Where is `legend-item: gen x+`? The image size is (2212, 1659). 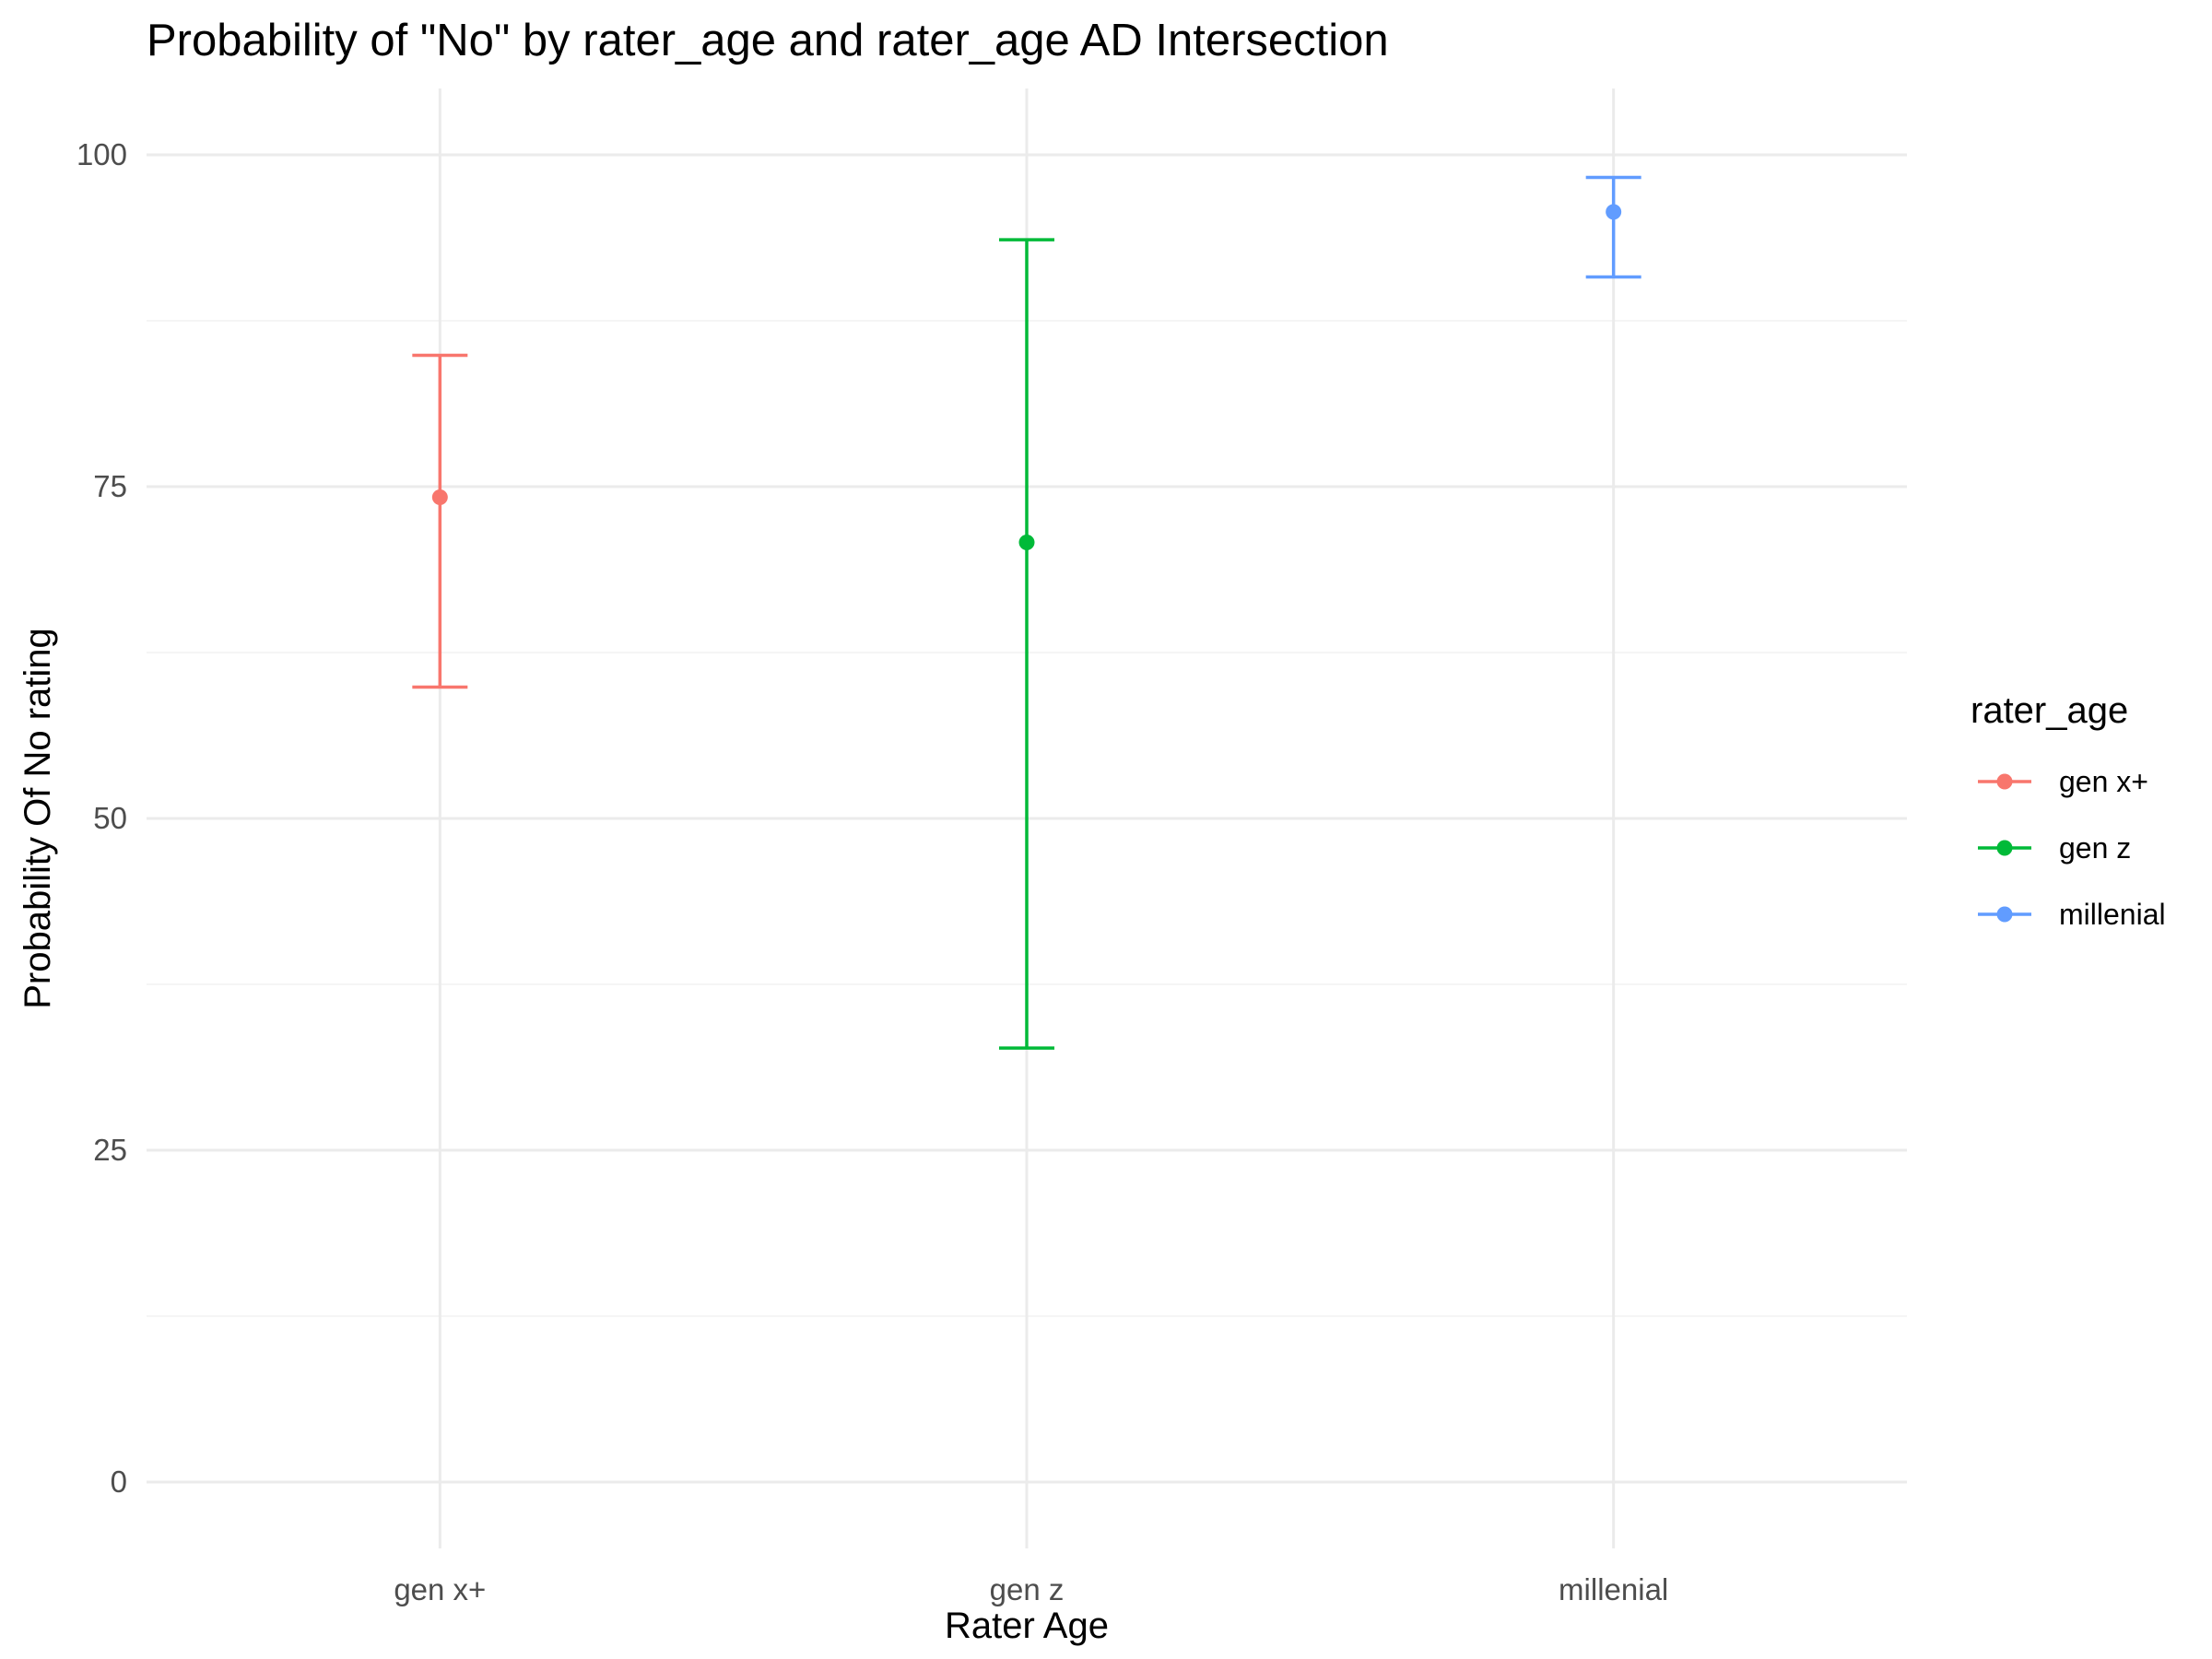 legend-item: gen x+ is located at coordinates (2063, 781).